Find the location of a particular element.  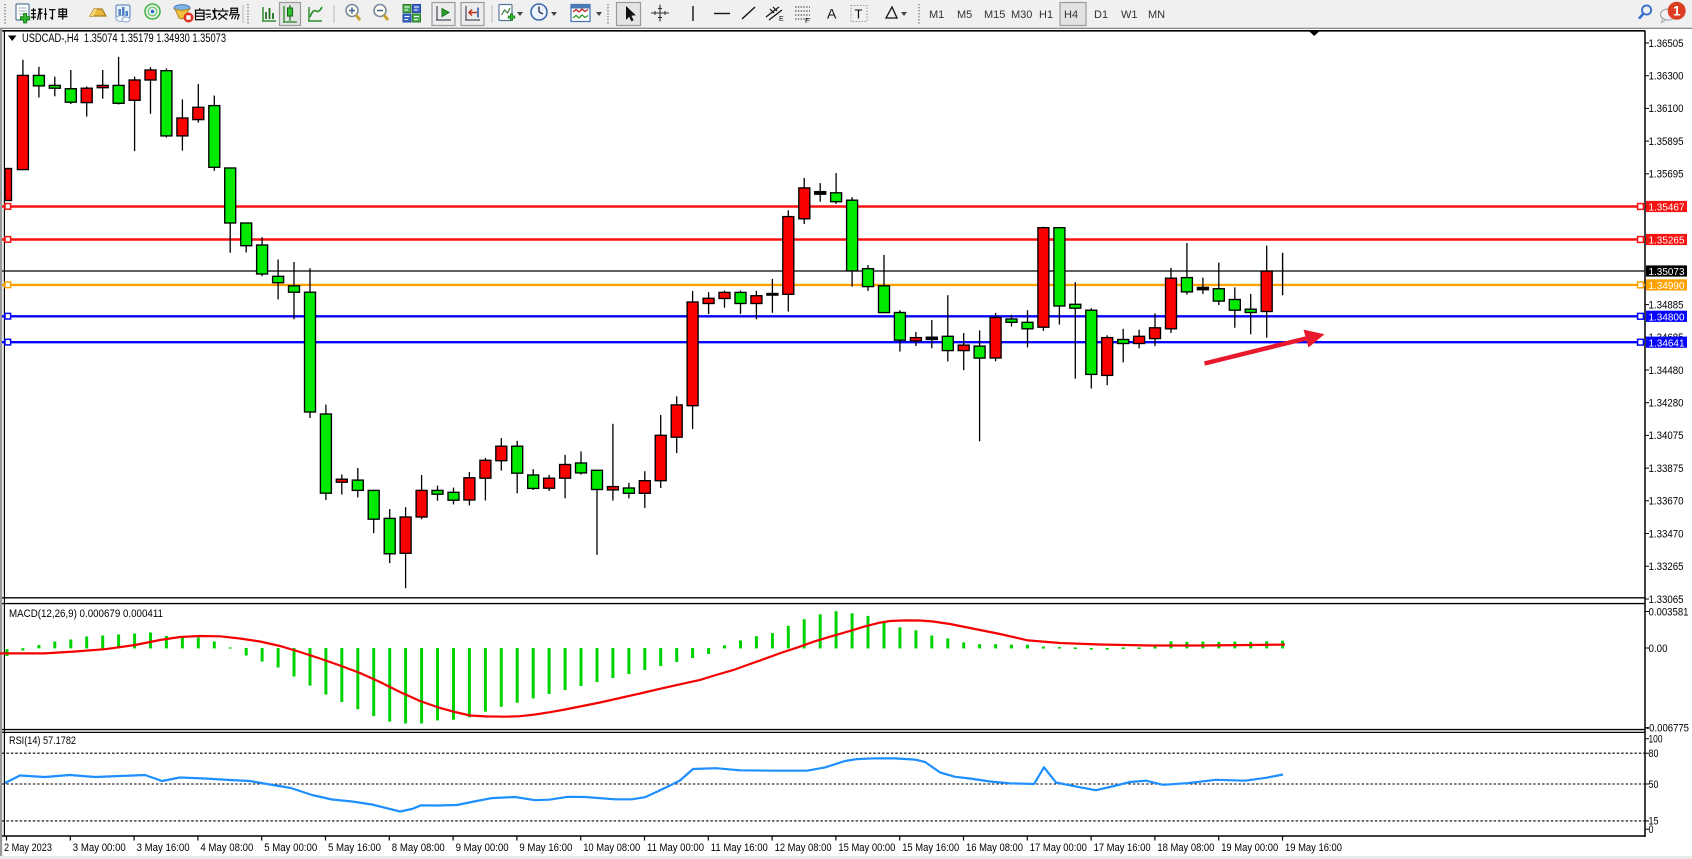

svg-text: 1.33065 is located at coordinates (1666, 600).